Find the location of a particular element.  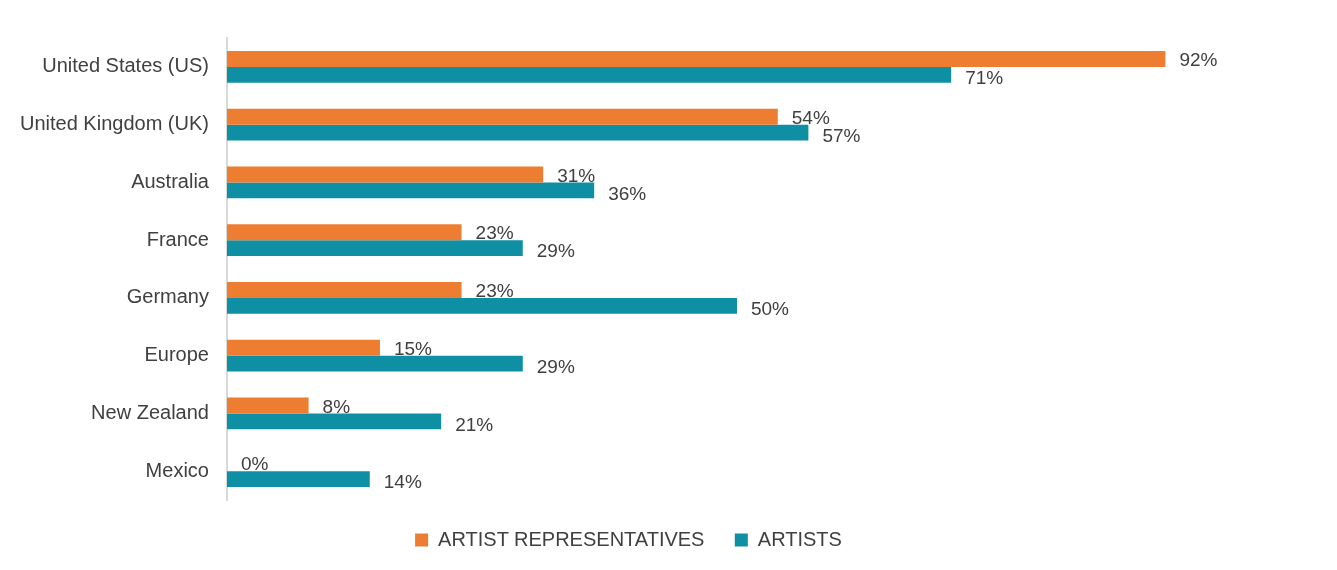

y-tick-label: Germany is located at coordinates (167, 296).